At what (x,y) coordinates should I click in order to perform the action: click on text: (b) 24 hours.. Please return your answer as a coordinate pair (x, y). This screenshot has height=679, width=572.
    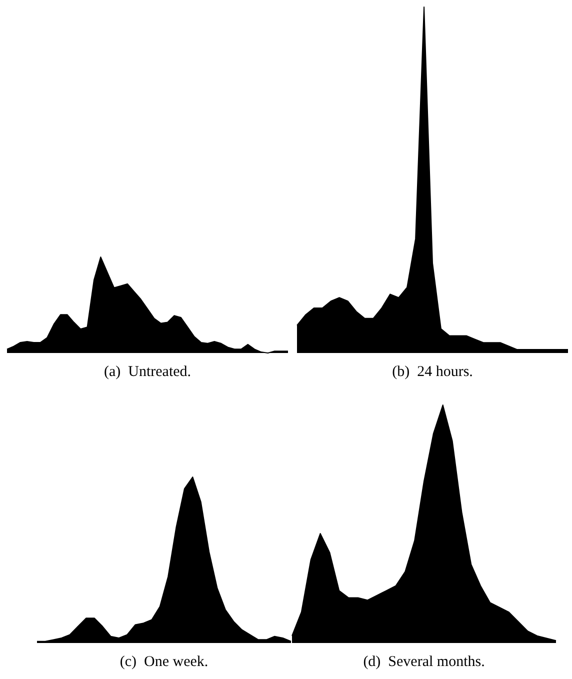
    Looking at the image, I should click on (432, 372).